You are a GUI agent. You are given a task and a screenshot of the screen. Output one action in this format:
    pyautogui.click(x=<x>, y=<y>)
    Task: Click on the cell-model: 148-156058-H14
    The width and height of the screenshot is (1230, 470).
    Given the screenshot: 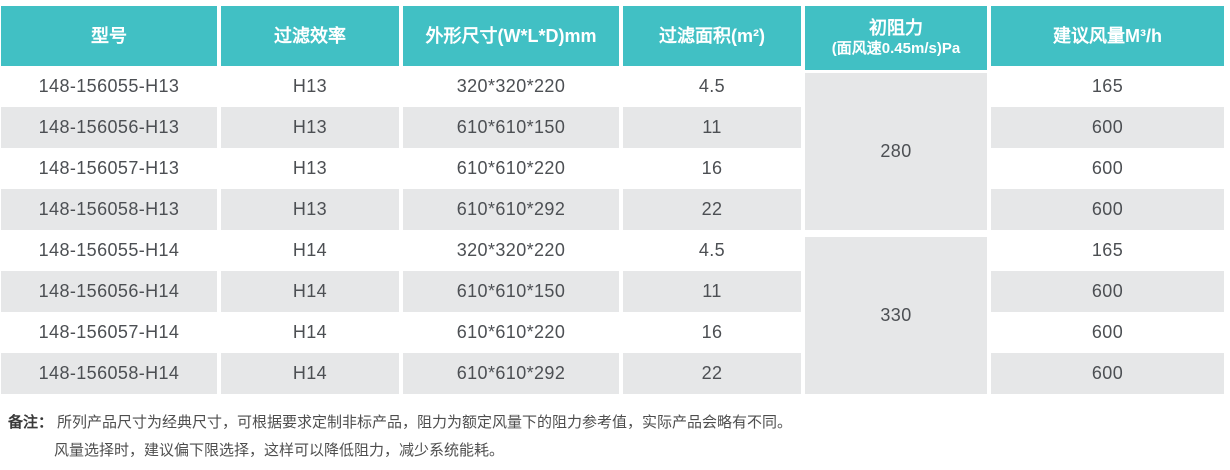 What is the action you would take?
    pyautogui.click(x=109, y=373)
    